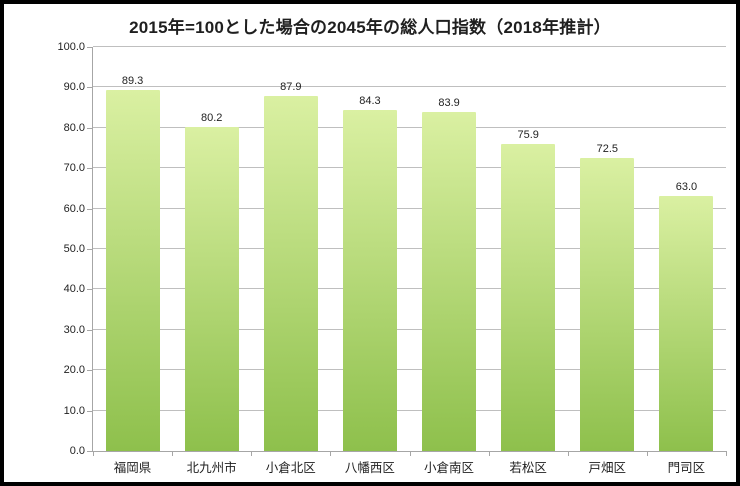  I want to click on bar-slot: 63.0, so click(686, 249).